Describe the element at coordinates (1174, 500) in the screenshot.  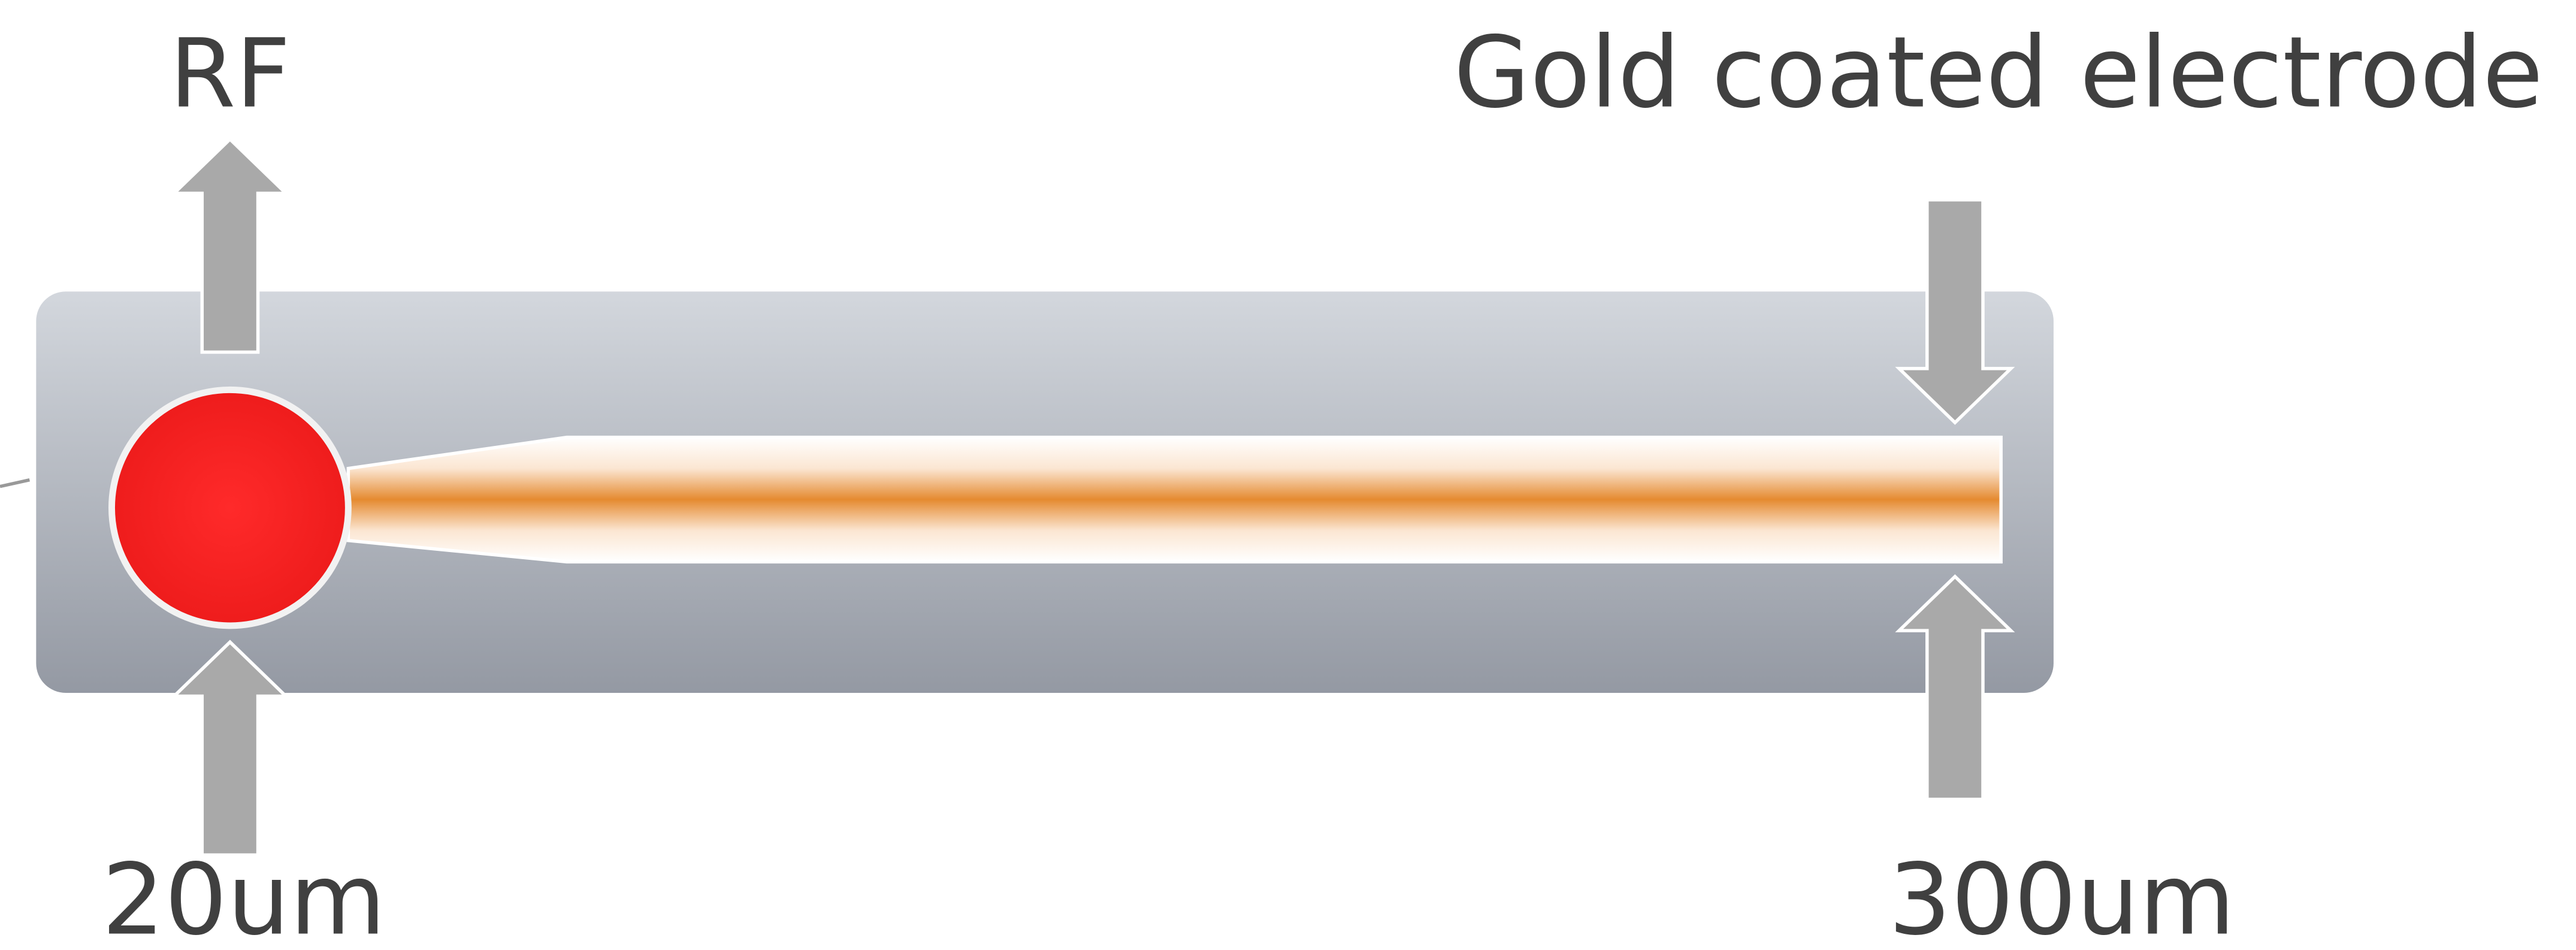
I see `channel` at that location.